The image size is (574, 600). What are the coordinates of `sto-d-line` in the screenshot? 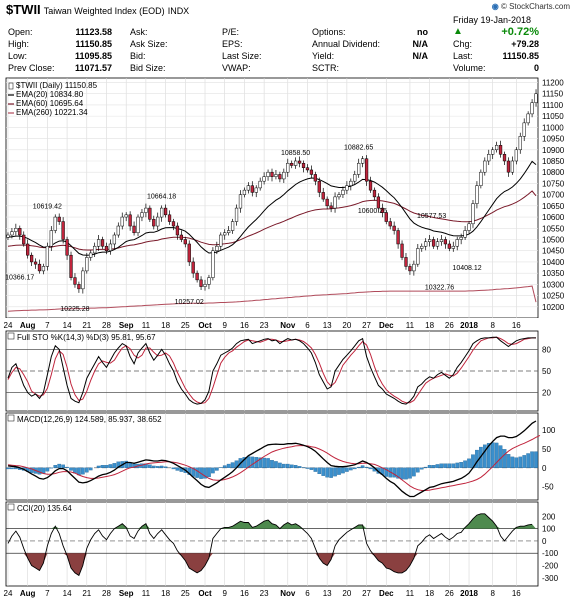 It's located at (271, 370).